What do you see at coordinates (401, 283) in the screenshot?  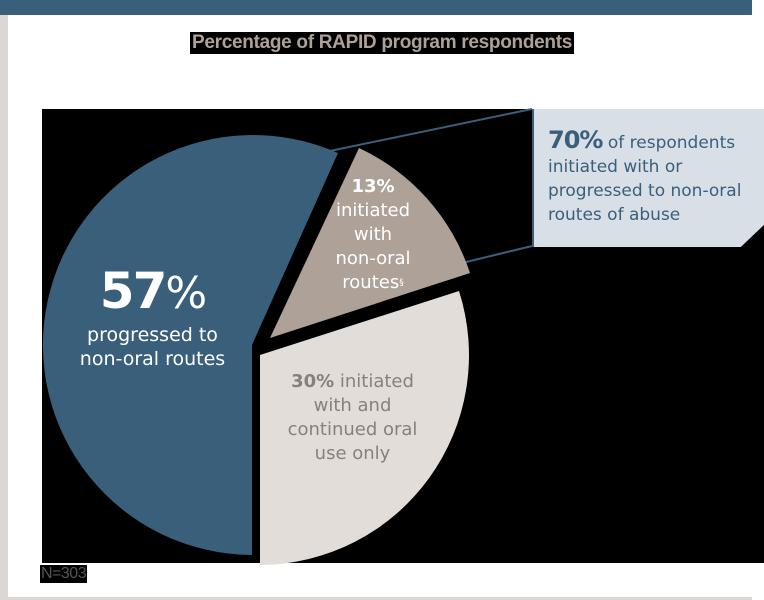 I see `footnote-marker: §` at bounding box center [401, 283].